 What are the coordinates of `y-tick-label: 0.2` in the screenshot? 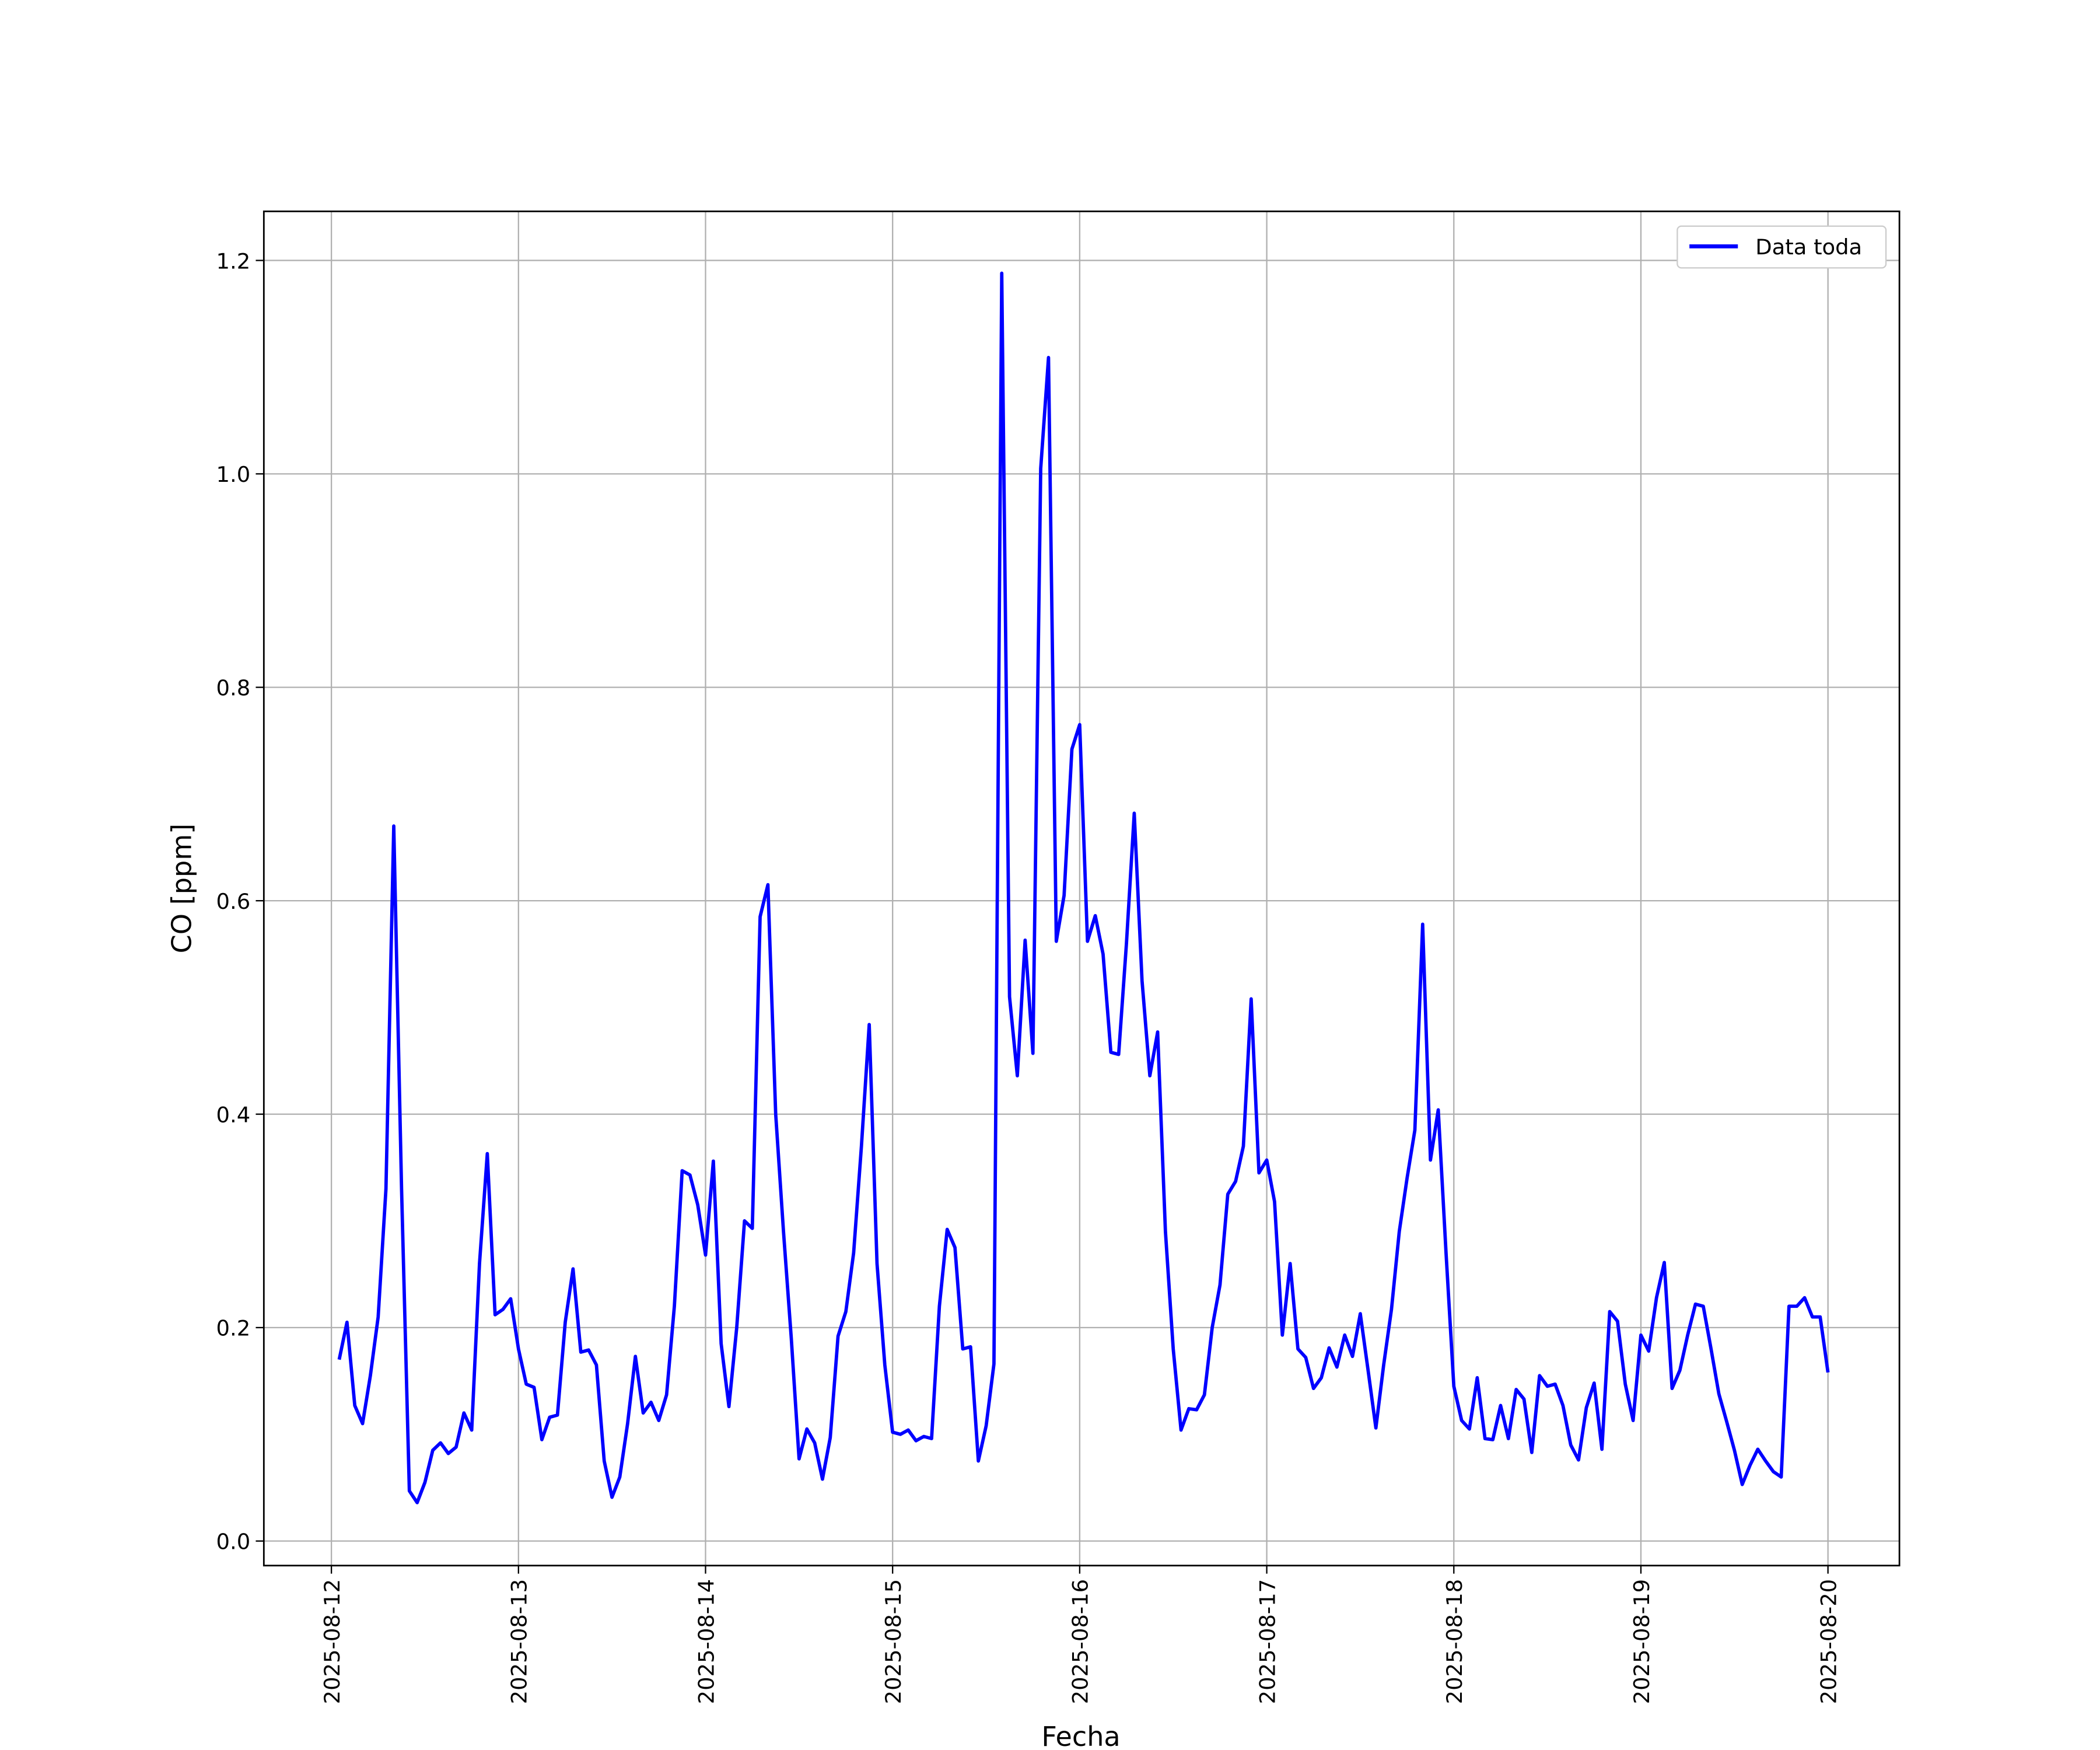 It's located at (233, 1328).